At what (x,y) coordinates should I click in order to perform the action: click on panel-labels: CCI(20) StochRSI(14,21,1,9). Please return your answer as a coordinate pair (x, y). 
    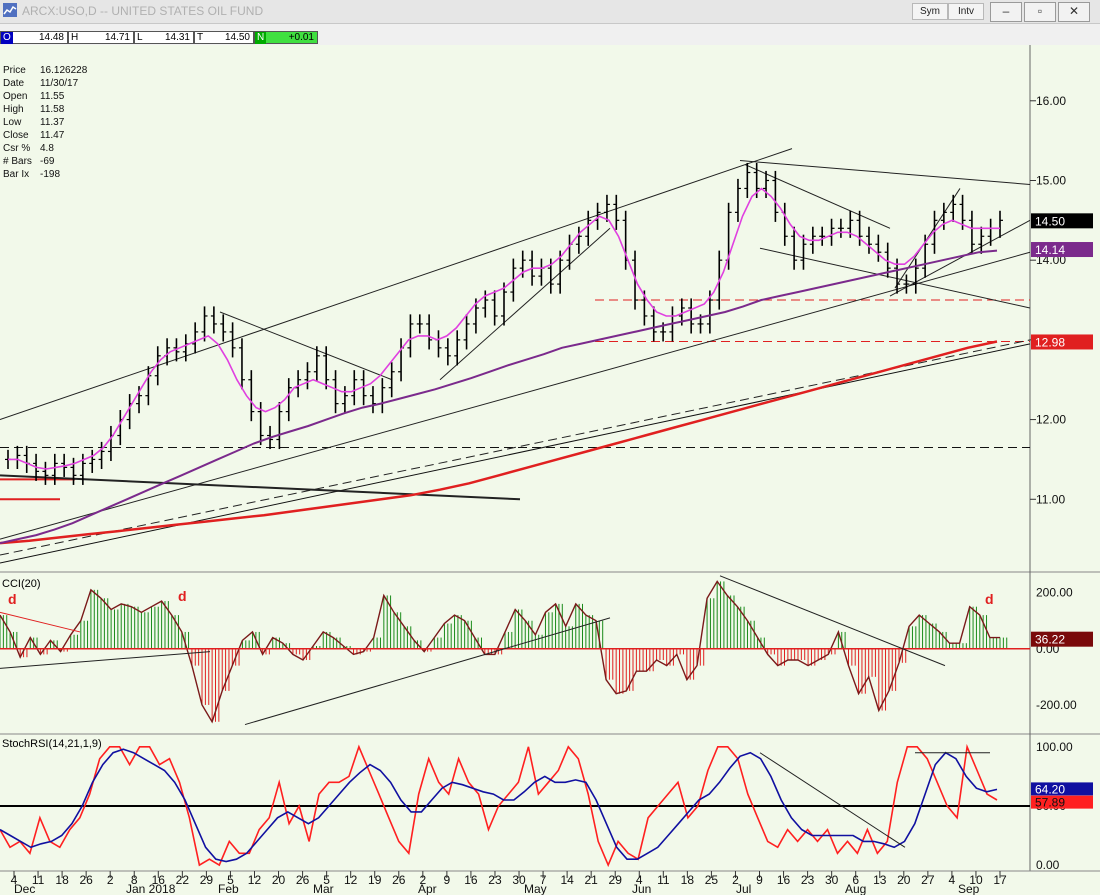
    Looking at the image, I should click on (52, 664).